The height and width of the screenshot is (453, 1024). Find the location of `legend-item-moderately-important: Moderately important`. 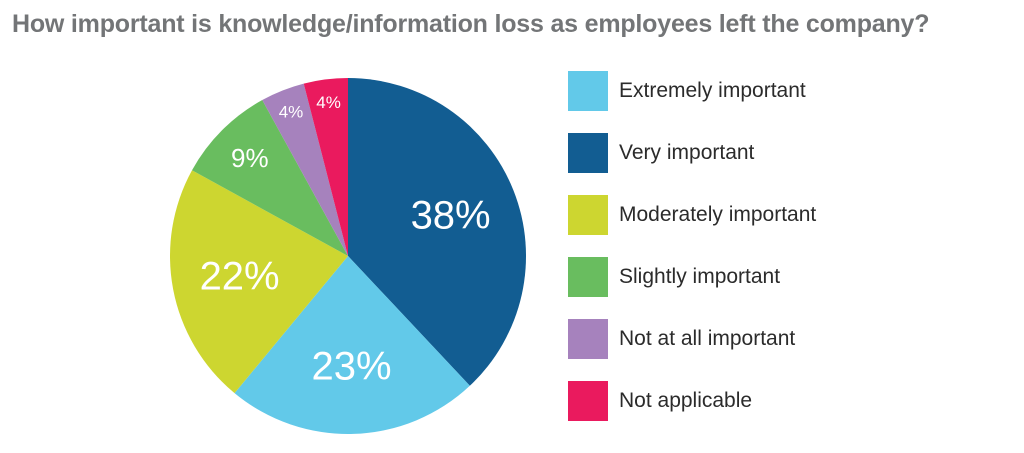

legend-item-moderately-important: Moderately important is located at coordinates (692, 214).